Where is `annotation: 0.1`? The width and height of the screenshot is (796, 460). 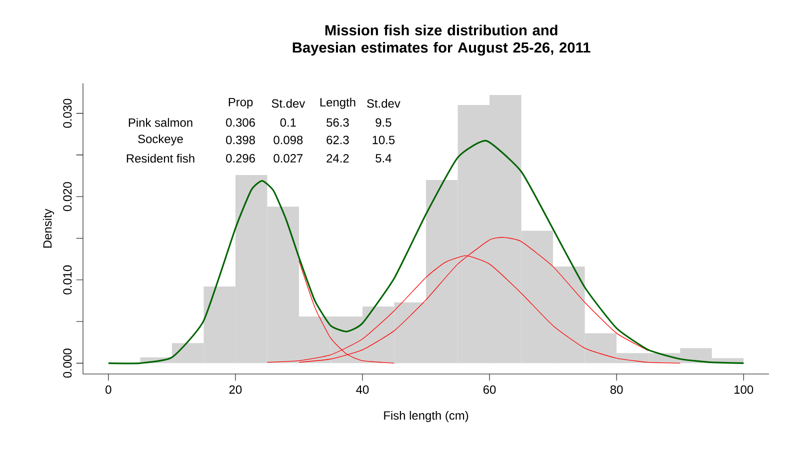 annotation: 0.1 is located at coordinates (288, 122).